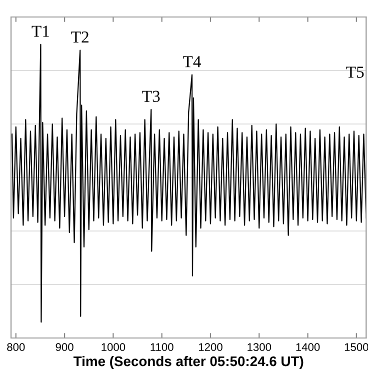 The width and height of the screenshot is (368, 370). I want to click on x-tick-label: 1000, so click(114, 347).